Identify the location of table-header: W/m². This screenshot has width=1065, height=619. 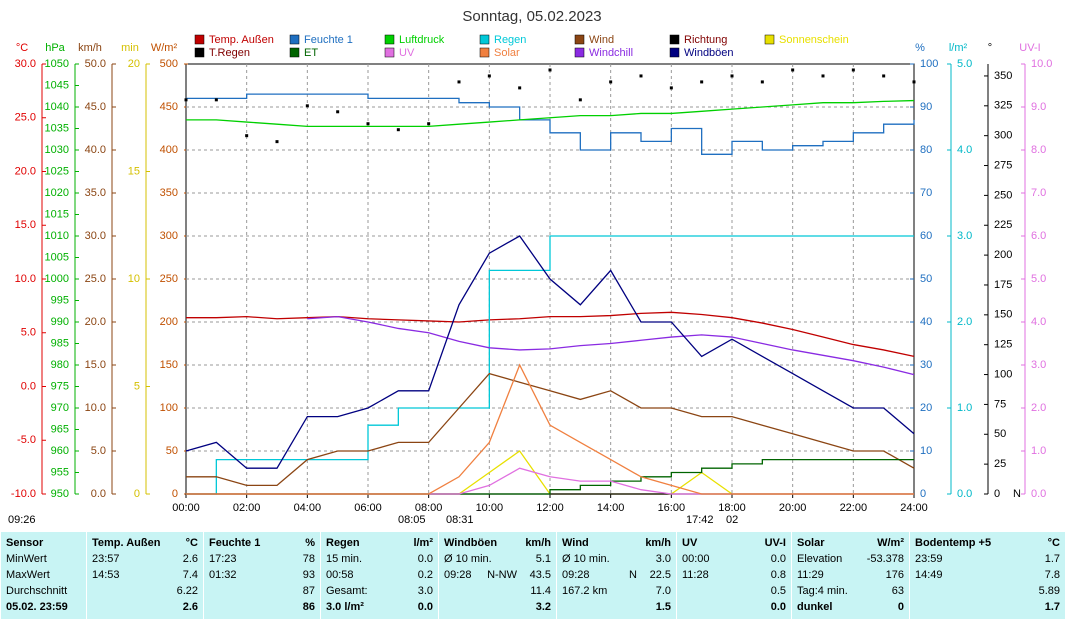
(890, 543).